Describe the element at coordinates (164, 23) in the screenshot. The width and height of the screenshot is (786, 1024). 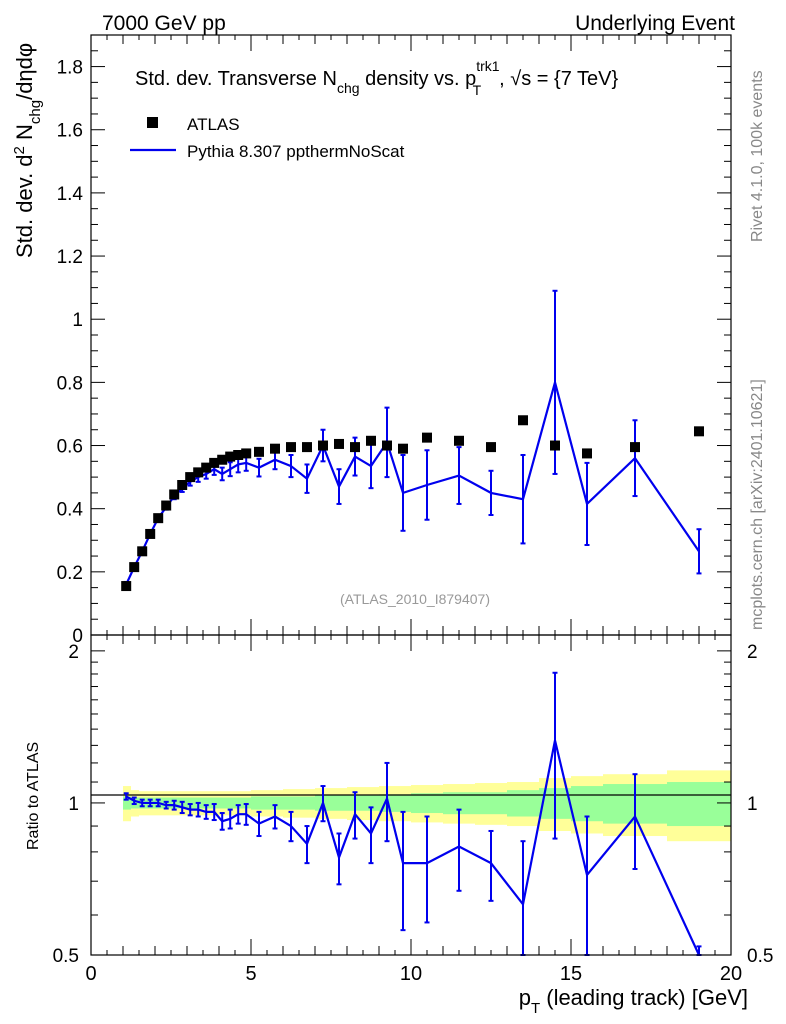
I see `header-left: 7000 GeV pp` at that location.